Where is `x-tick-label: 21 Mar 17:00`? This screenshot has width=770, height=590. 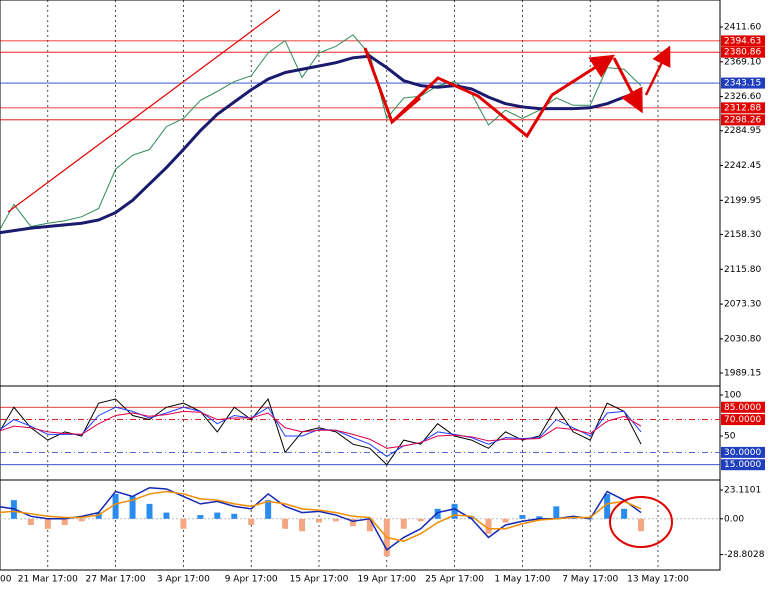
x-tick-label: 21 Mar 17:00 is located at coordinates (48, 580).